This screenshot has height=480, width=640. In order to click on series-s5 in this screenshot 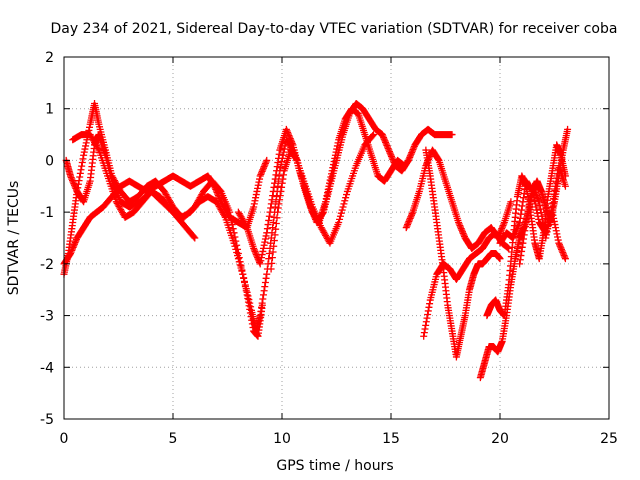, I will do `click(321, 186)`.